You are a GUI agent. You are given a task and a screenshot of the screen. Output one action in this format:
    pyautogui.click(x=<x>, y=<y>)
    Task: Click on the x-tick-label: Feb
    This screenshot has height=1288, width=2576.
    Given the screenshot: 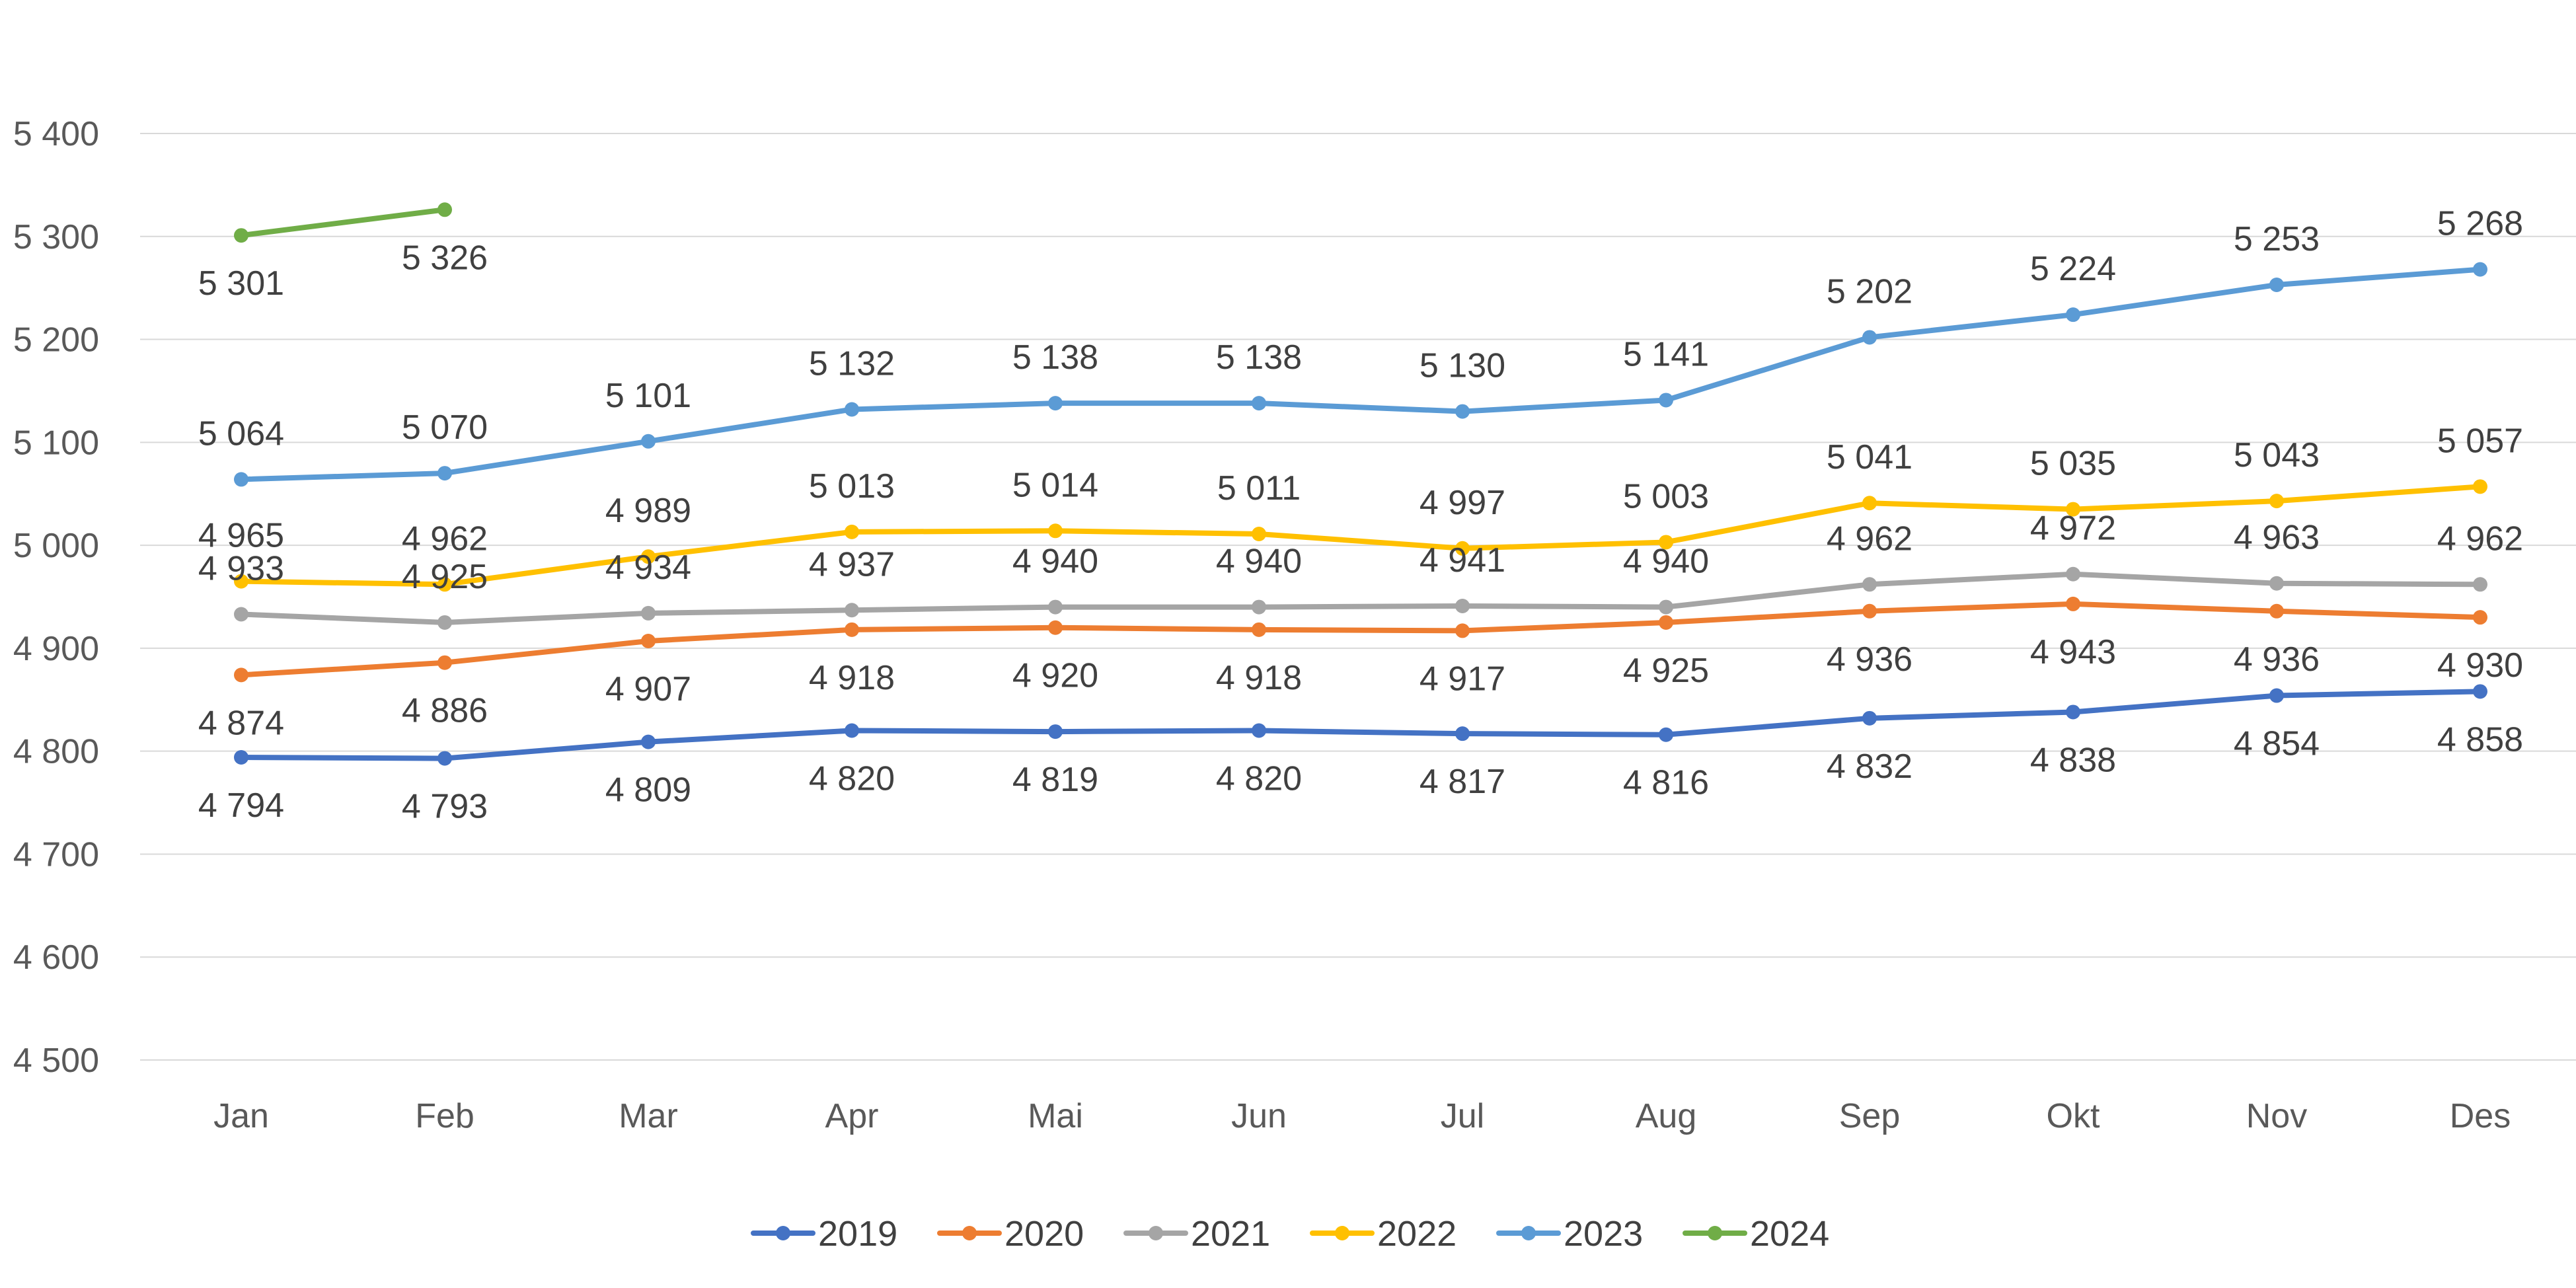 What is the action you would take?
    pyautogui.click(x=445, y=1116)
    